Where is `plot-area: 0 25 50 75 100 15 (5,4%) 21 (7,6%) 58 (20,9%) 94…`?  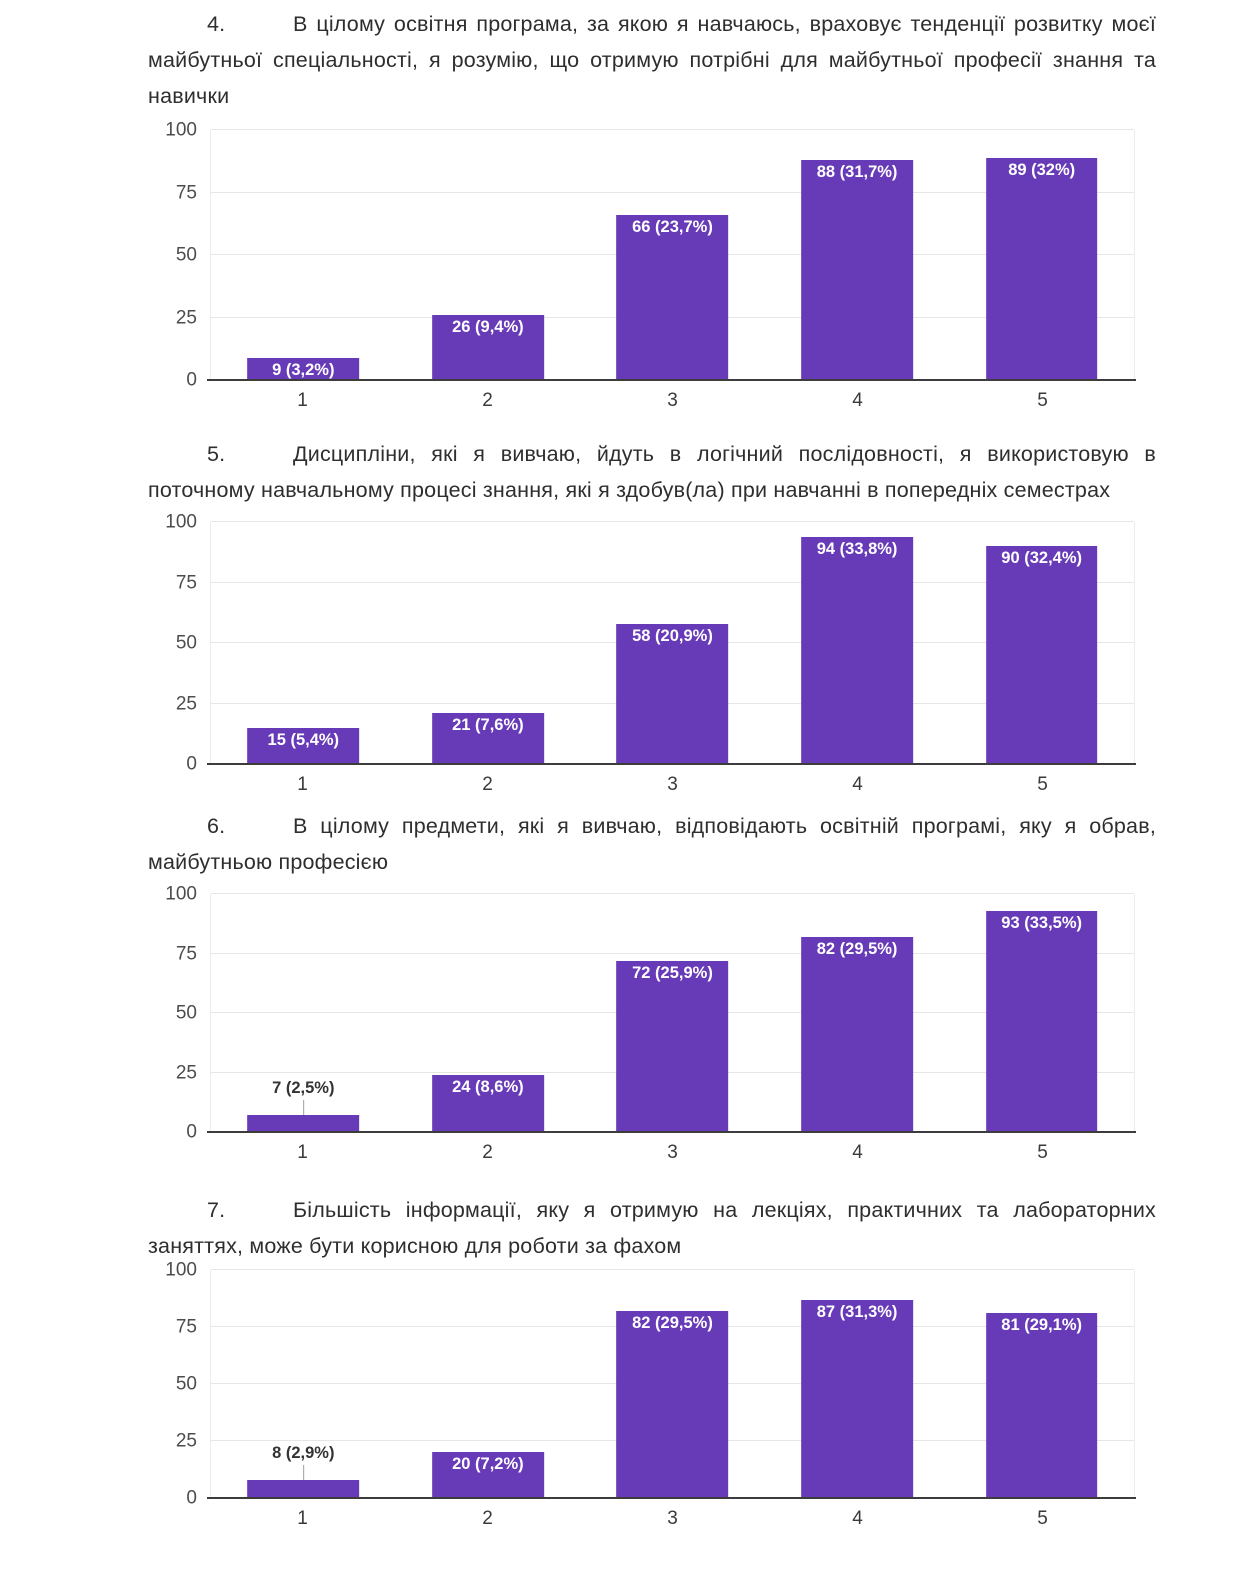
plot-area: 0 25 50 75 100 15 (5,4%) 21 (7,6%) 58 (20,9%) 94… is located at coordinates (650, 643).